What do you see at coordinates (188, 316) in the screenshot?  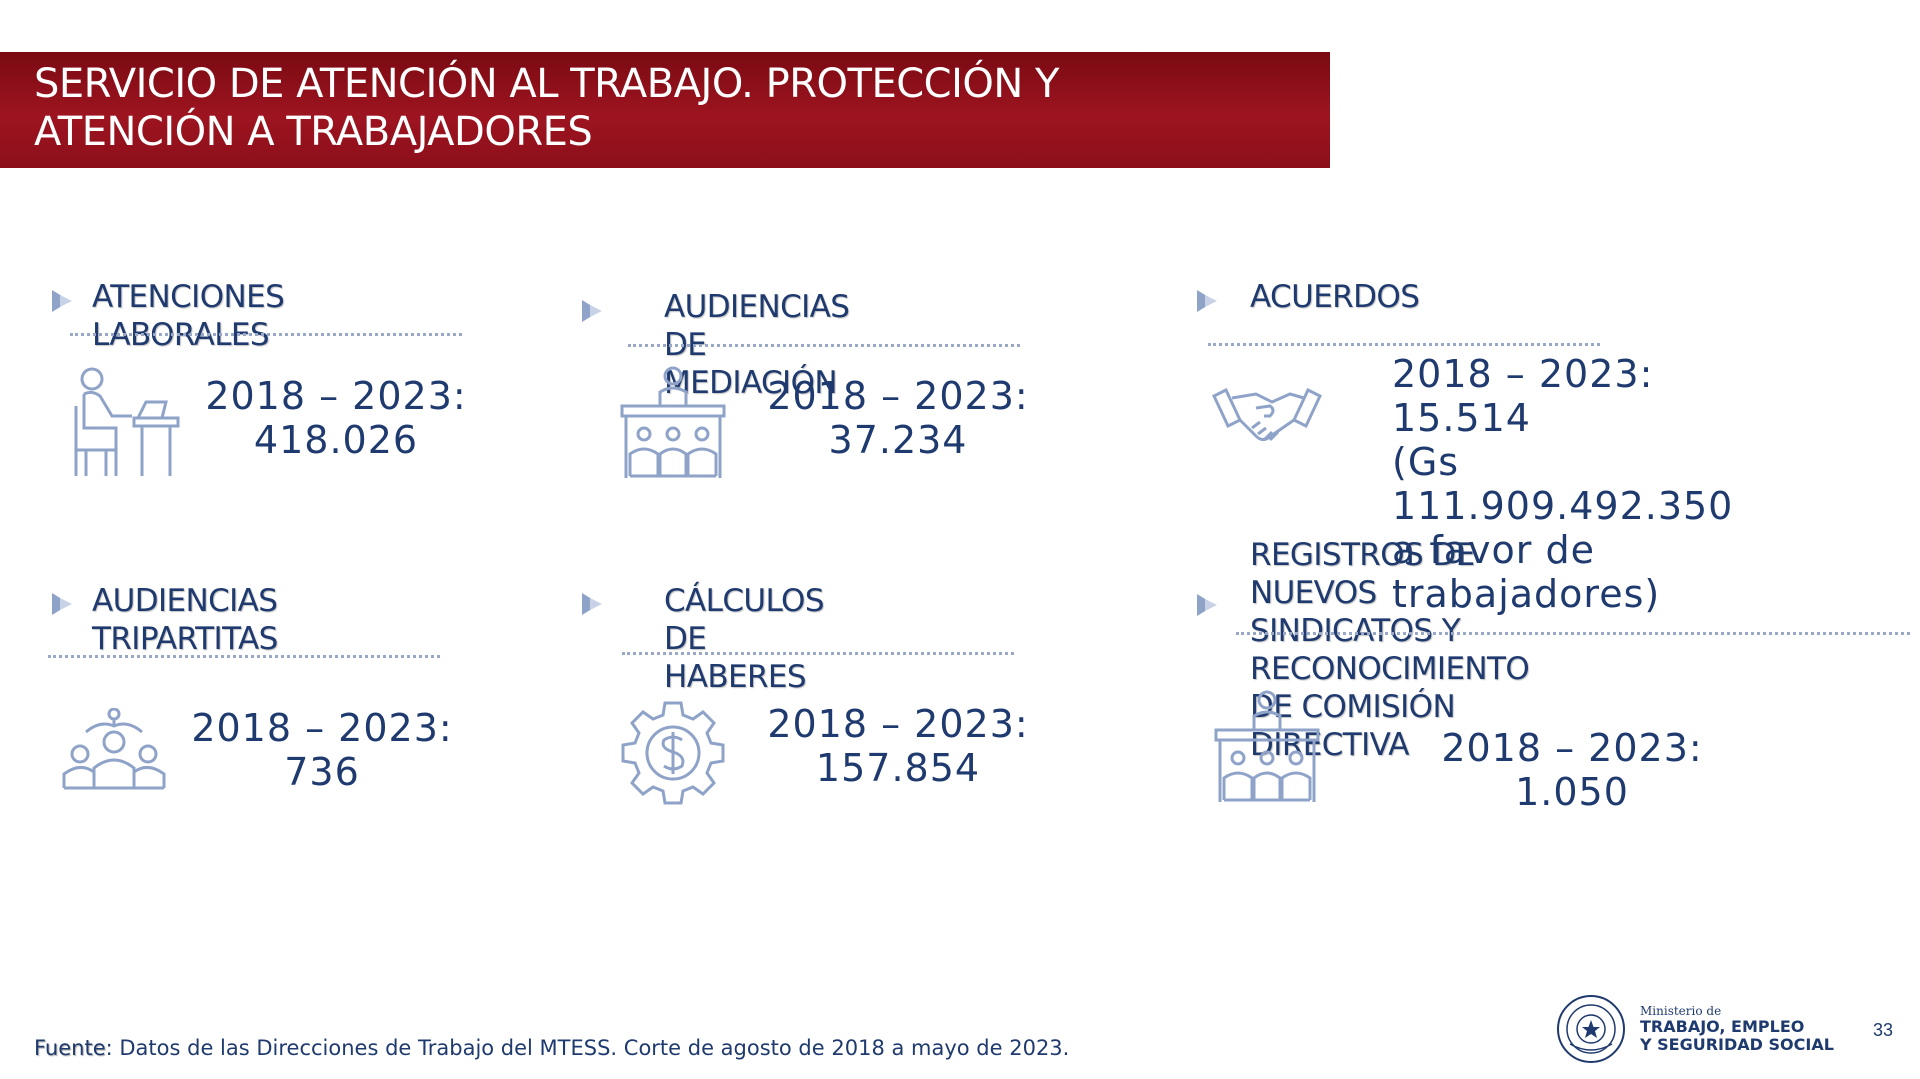 I see `section-title: ATENCIONES LABORALES` at bounding box center [188, 316].